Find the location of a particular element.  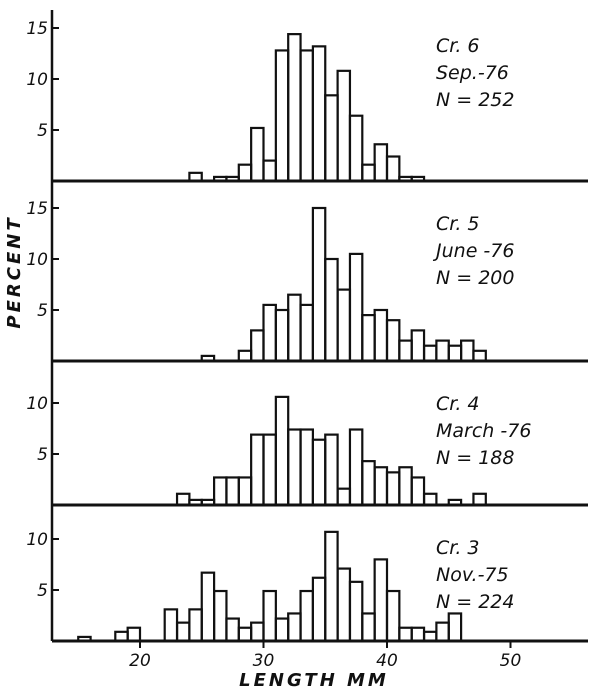

x-tick-label: 30 is located at coordinates (264, 661).